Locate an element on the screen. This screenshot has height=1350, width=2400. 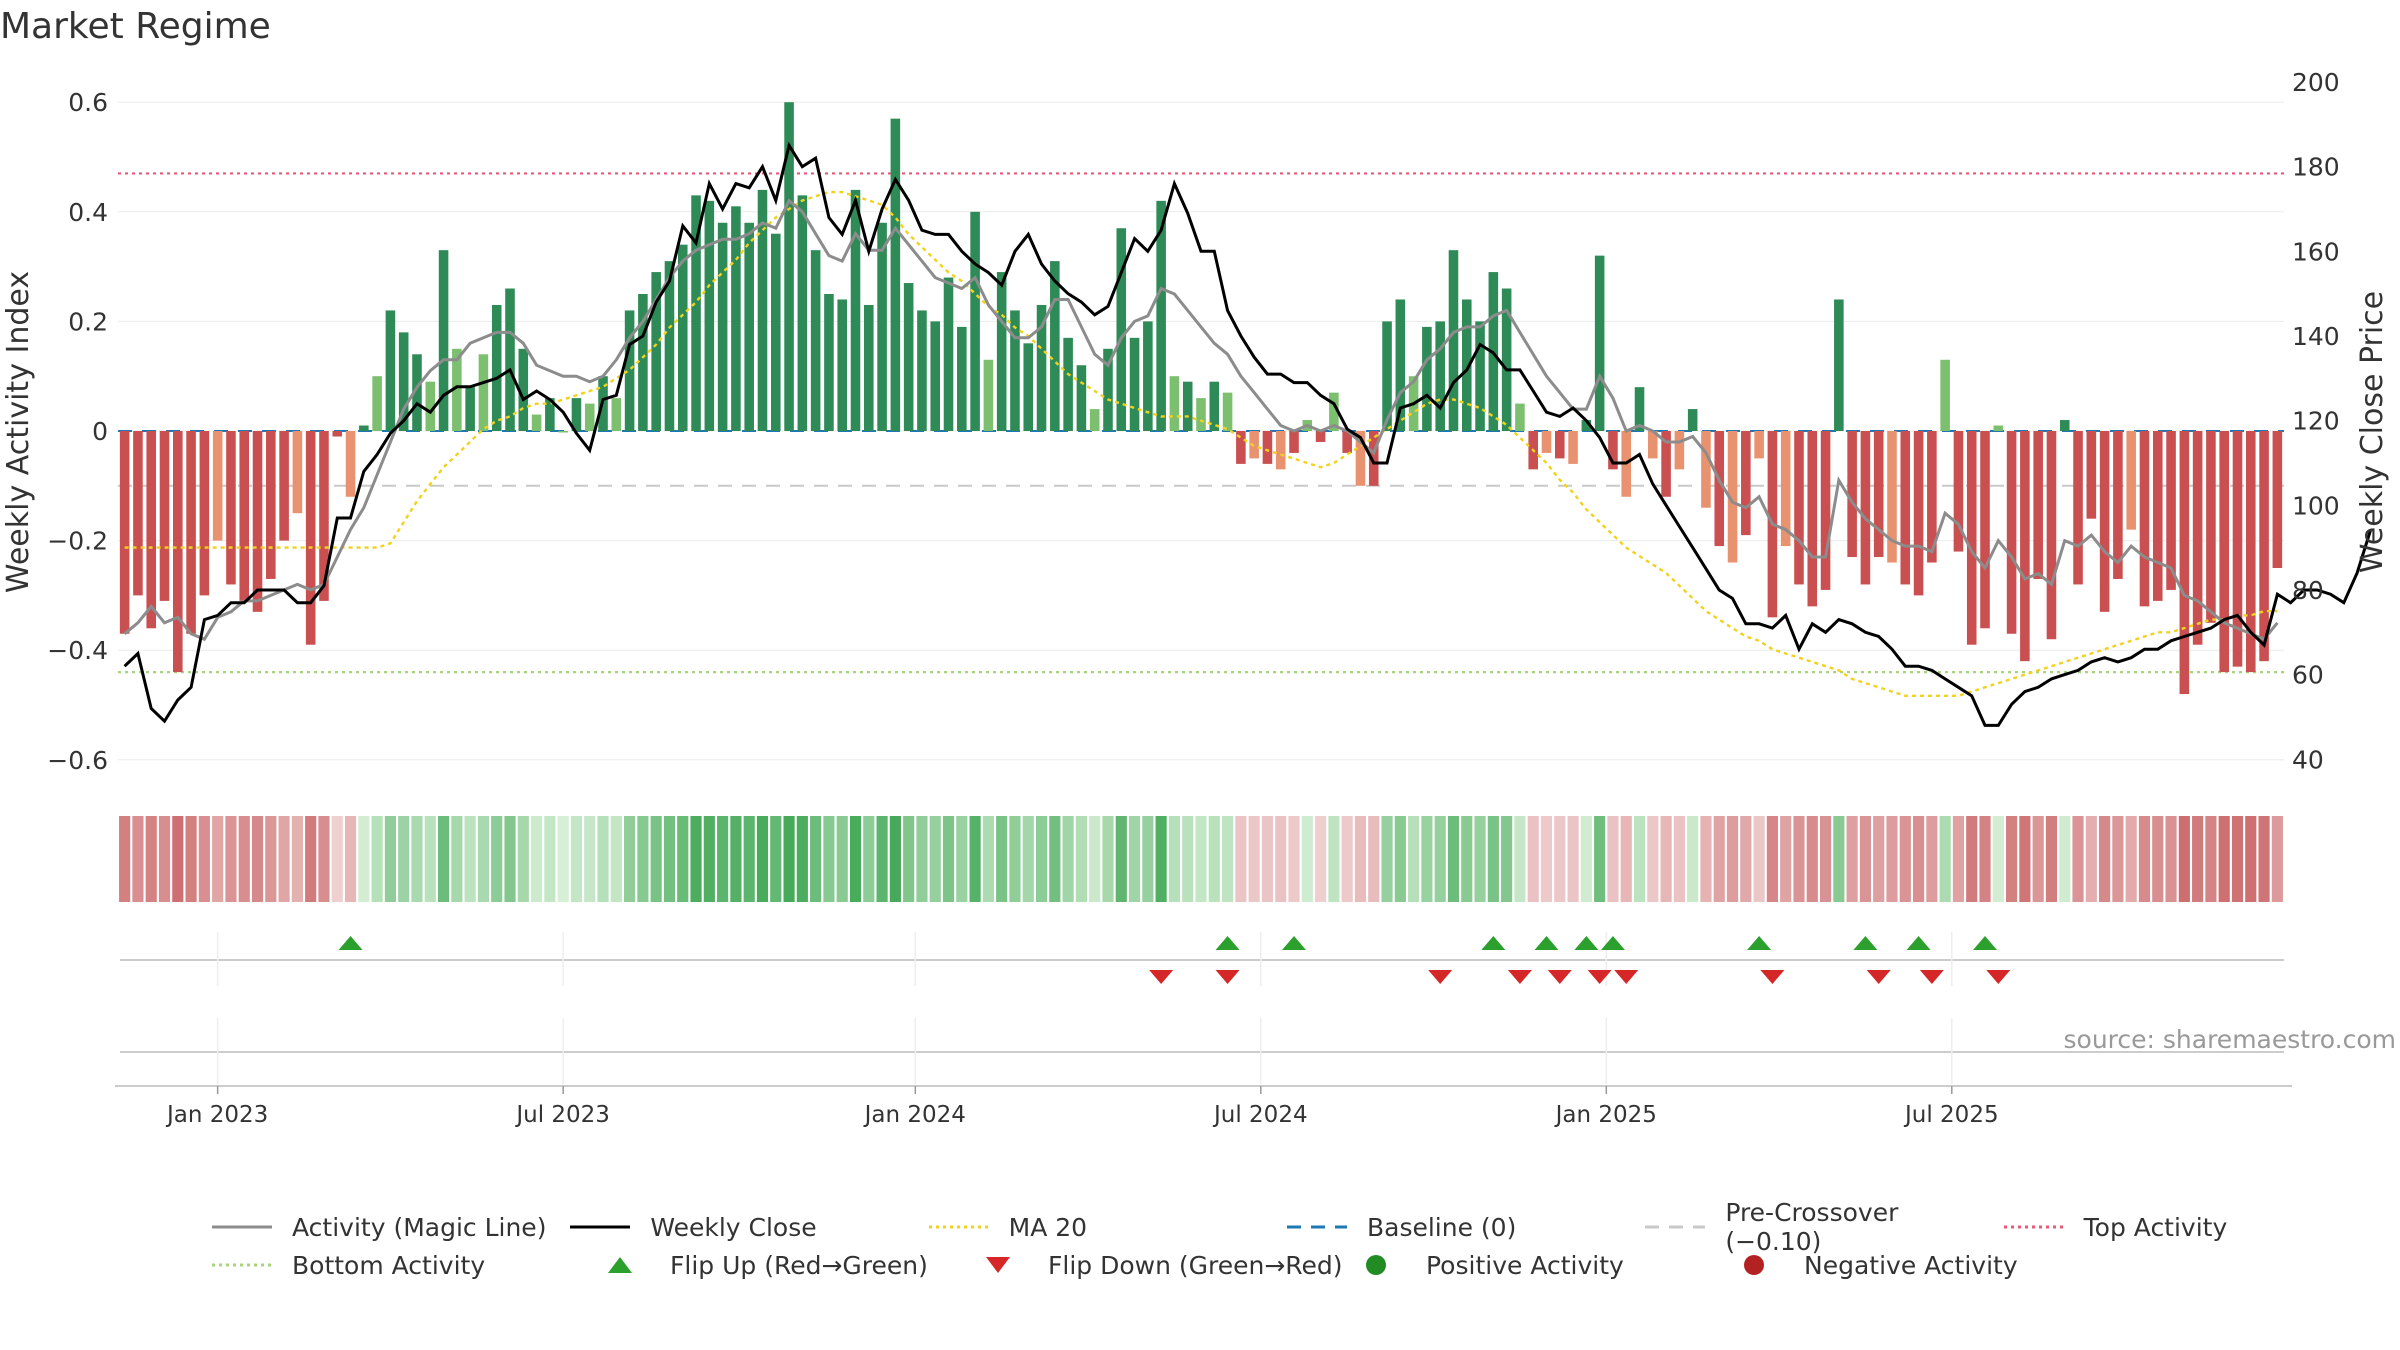
right-tick-label: 140 is located at coordinates (2316, 336).